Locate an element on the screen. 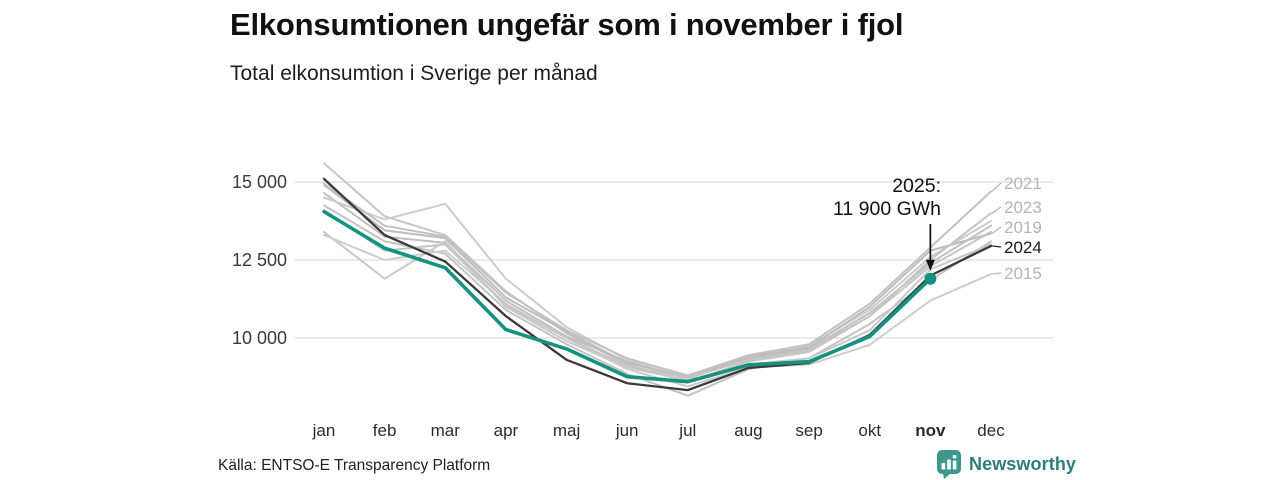  series-label-2015: 2015 is located at coordinates (1023, 273).